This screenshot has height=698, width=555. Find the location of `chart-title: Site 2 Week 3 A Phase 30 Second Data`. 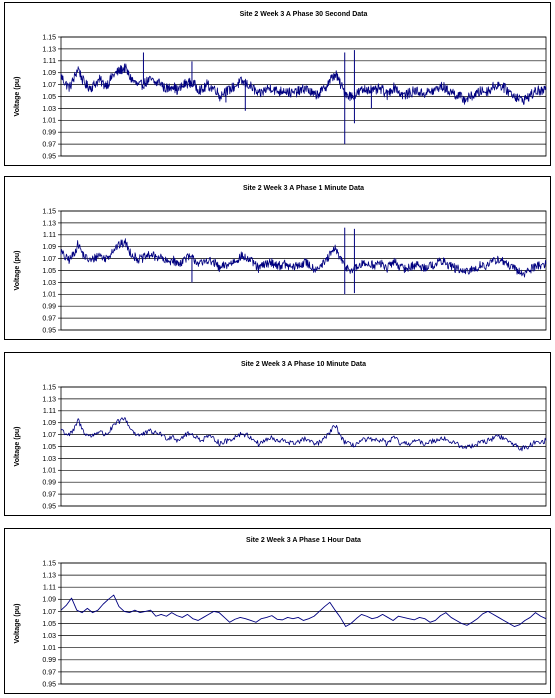

chart-title: Site 2 Week 3 A Phase 30 Second Data is located at coordinates (304, 14).